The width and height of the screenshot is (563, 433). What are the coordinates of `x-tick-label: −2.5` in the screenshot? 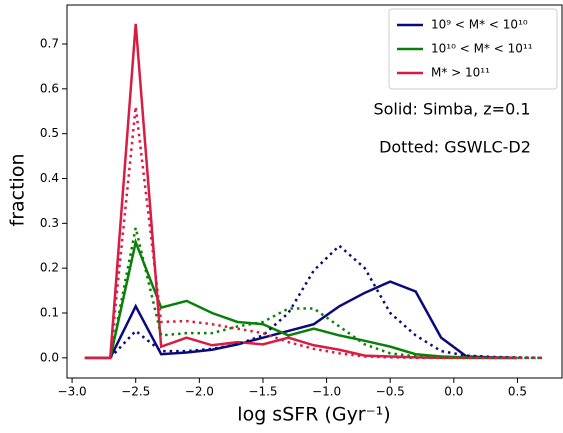 It's located at (135, 392).